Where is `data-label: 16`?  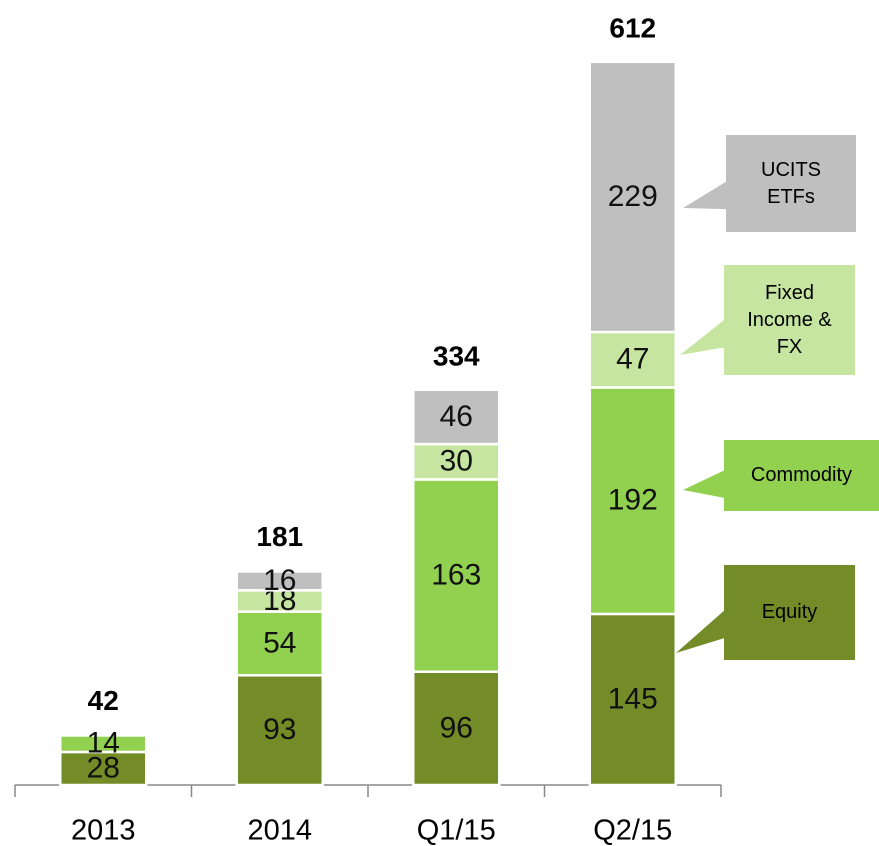 data-label: 16 is located at coordinates (279, 580).